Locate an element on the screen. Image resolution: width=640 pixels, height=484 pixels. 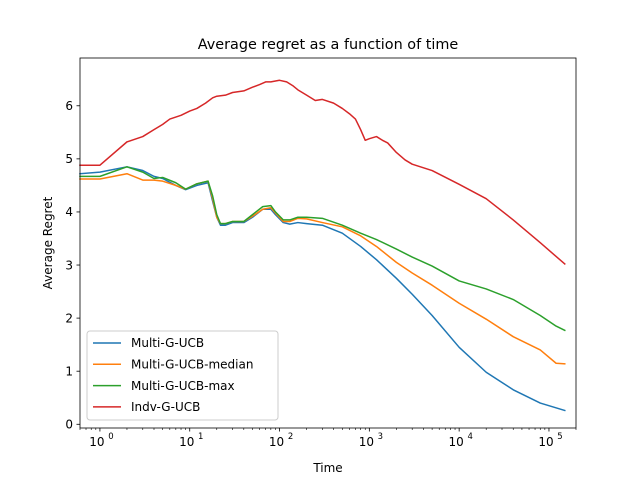
x-tick-exponent-0: 0 is located at coordinates (110, 437).